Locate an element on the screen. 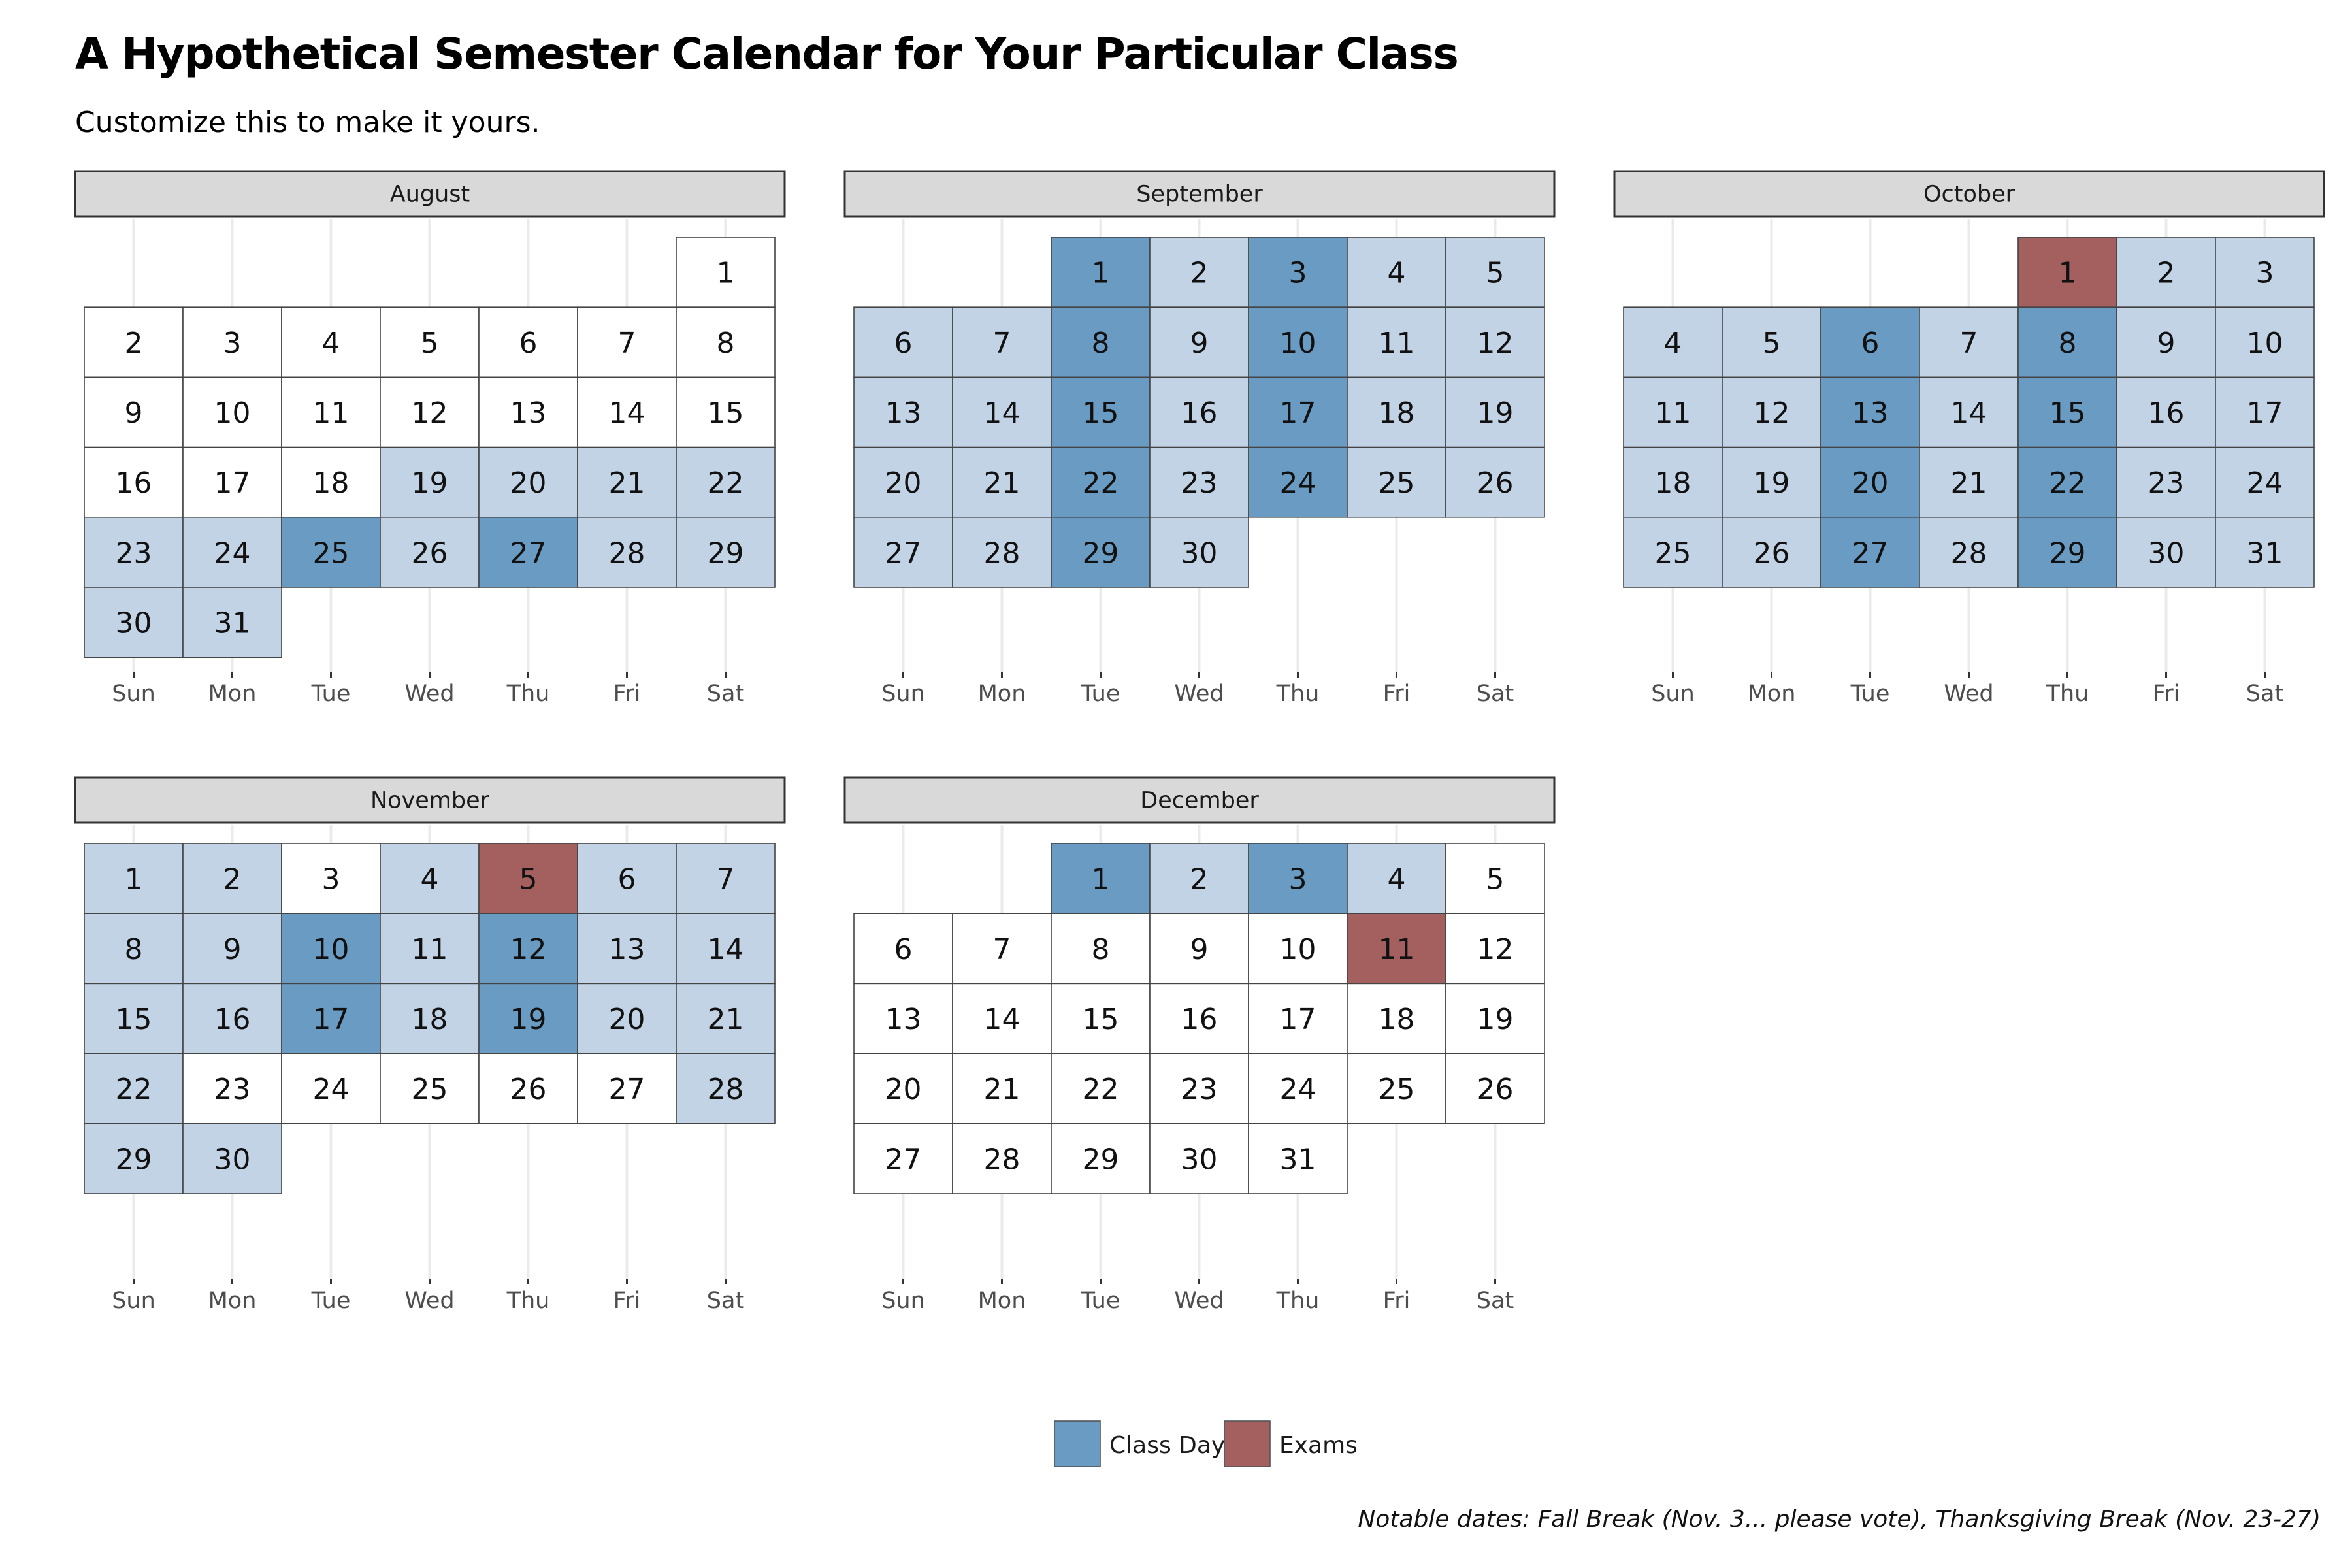  day-number: 23 is located at coordinates (134, 553).